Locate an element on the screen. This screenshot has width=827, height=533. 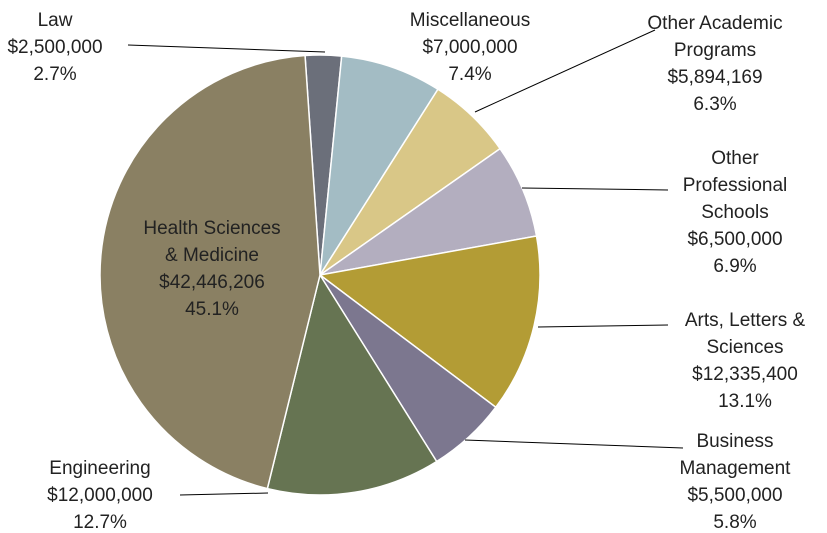
slice-label: Business Management $5,500,000 5.8% is located at coordinates (735, 480).